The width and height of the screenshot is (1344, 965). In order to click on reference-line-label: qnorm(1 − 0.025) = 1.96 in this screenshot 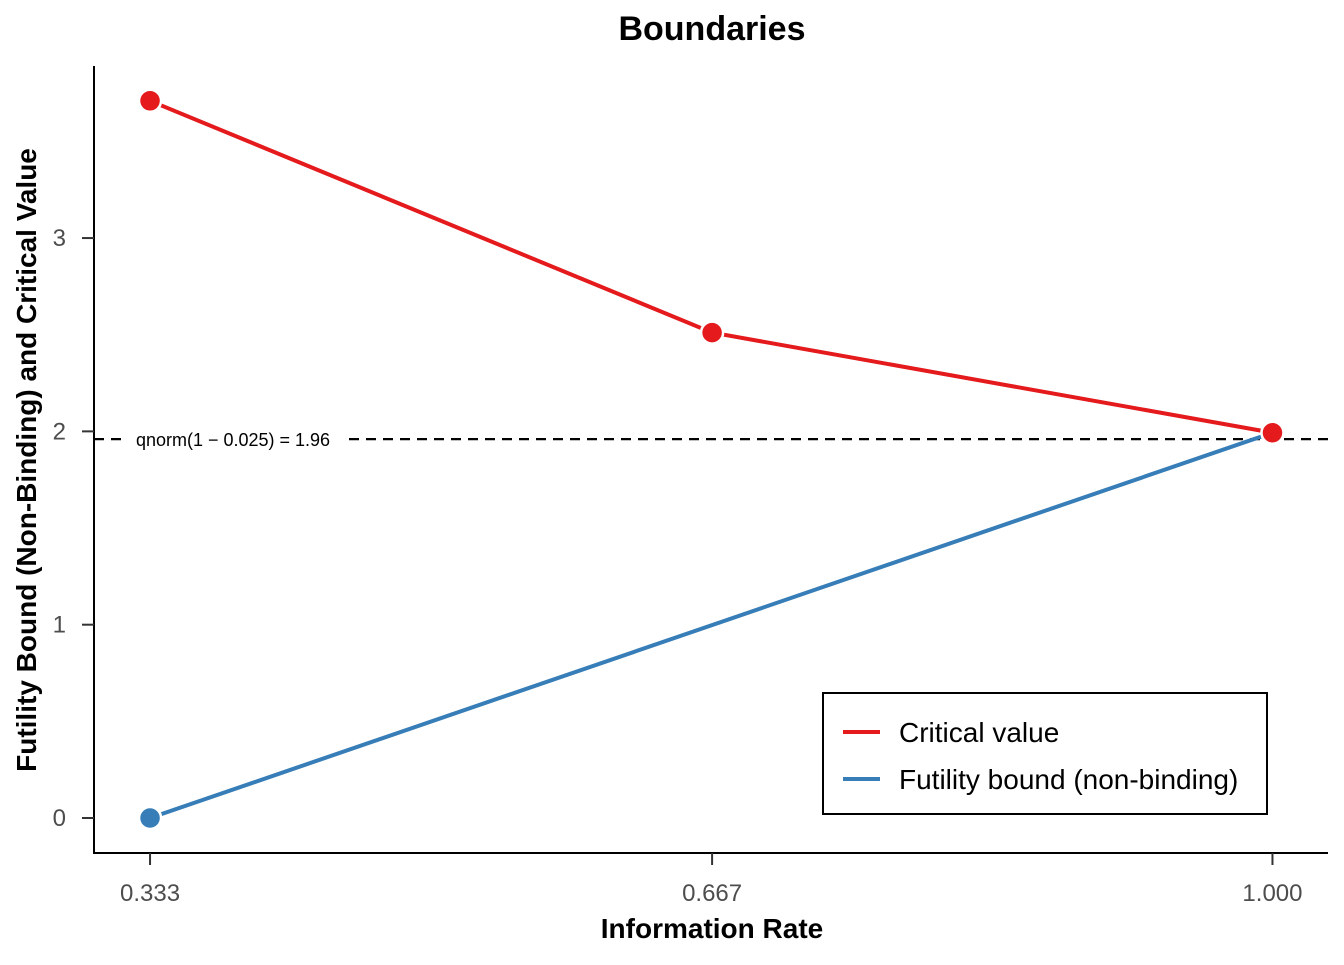, I will do `click(233, 440)`.